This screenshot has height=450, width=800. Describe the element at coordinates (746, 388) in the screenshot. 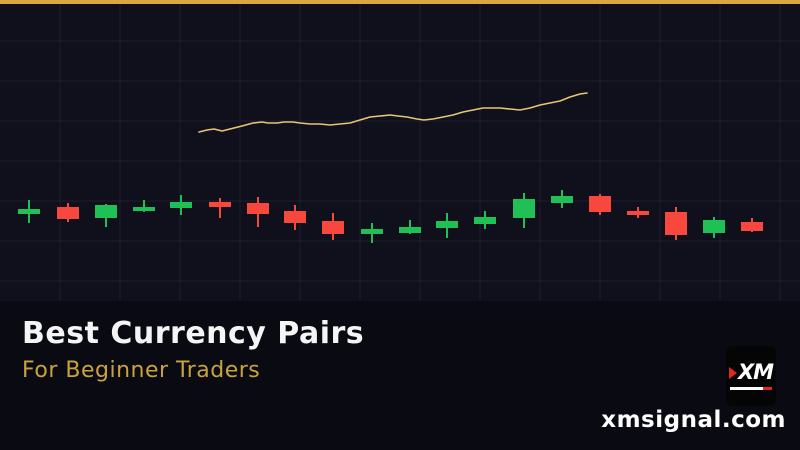

I see `underline-white-segment` at that location.